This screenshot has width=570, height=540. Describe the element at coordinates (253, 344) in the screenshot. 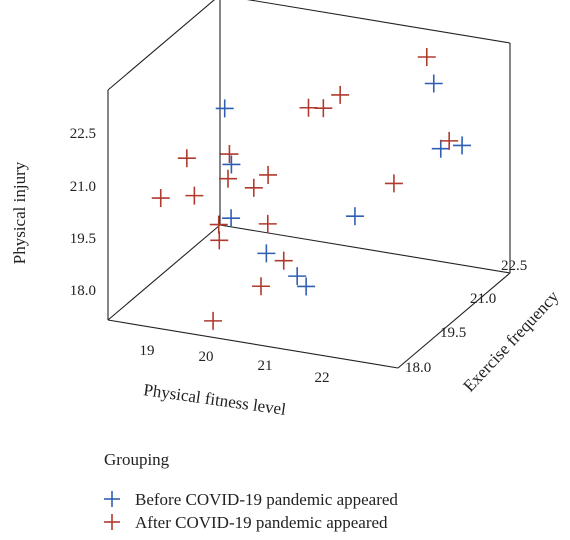

I see `x-axis-line` at that location.